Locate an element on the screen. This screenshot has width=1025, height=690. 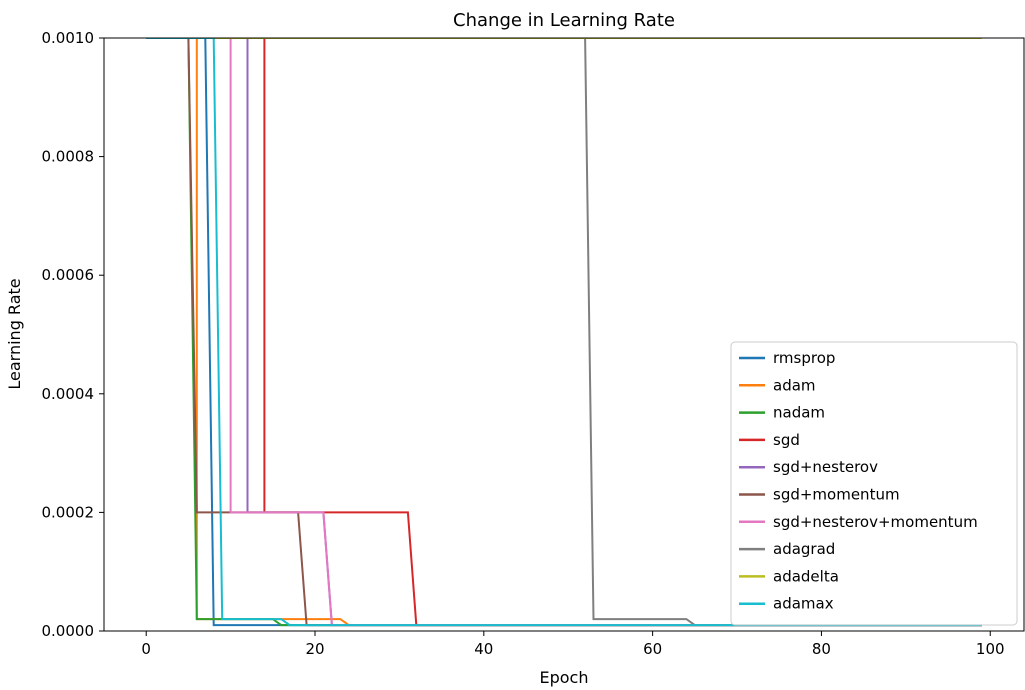
x-axis-label: Epoch is located at coordinates (564, 677).